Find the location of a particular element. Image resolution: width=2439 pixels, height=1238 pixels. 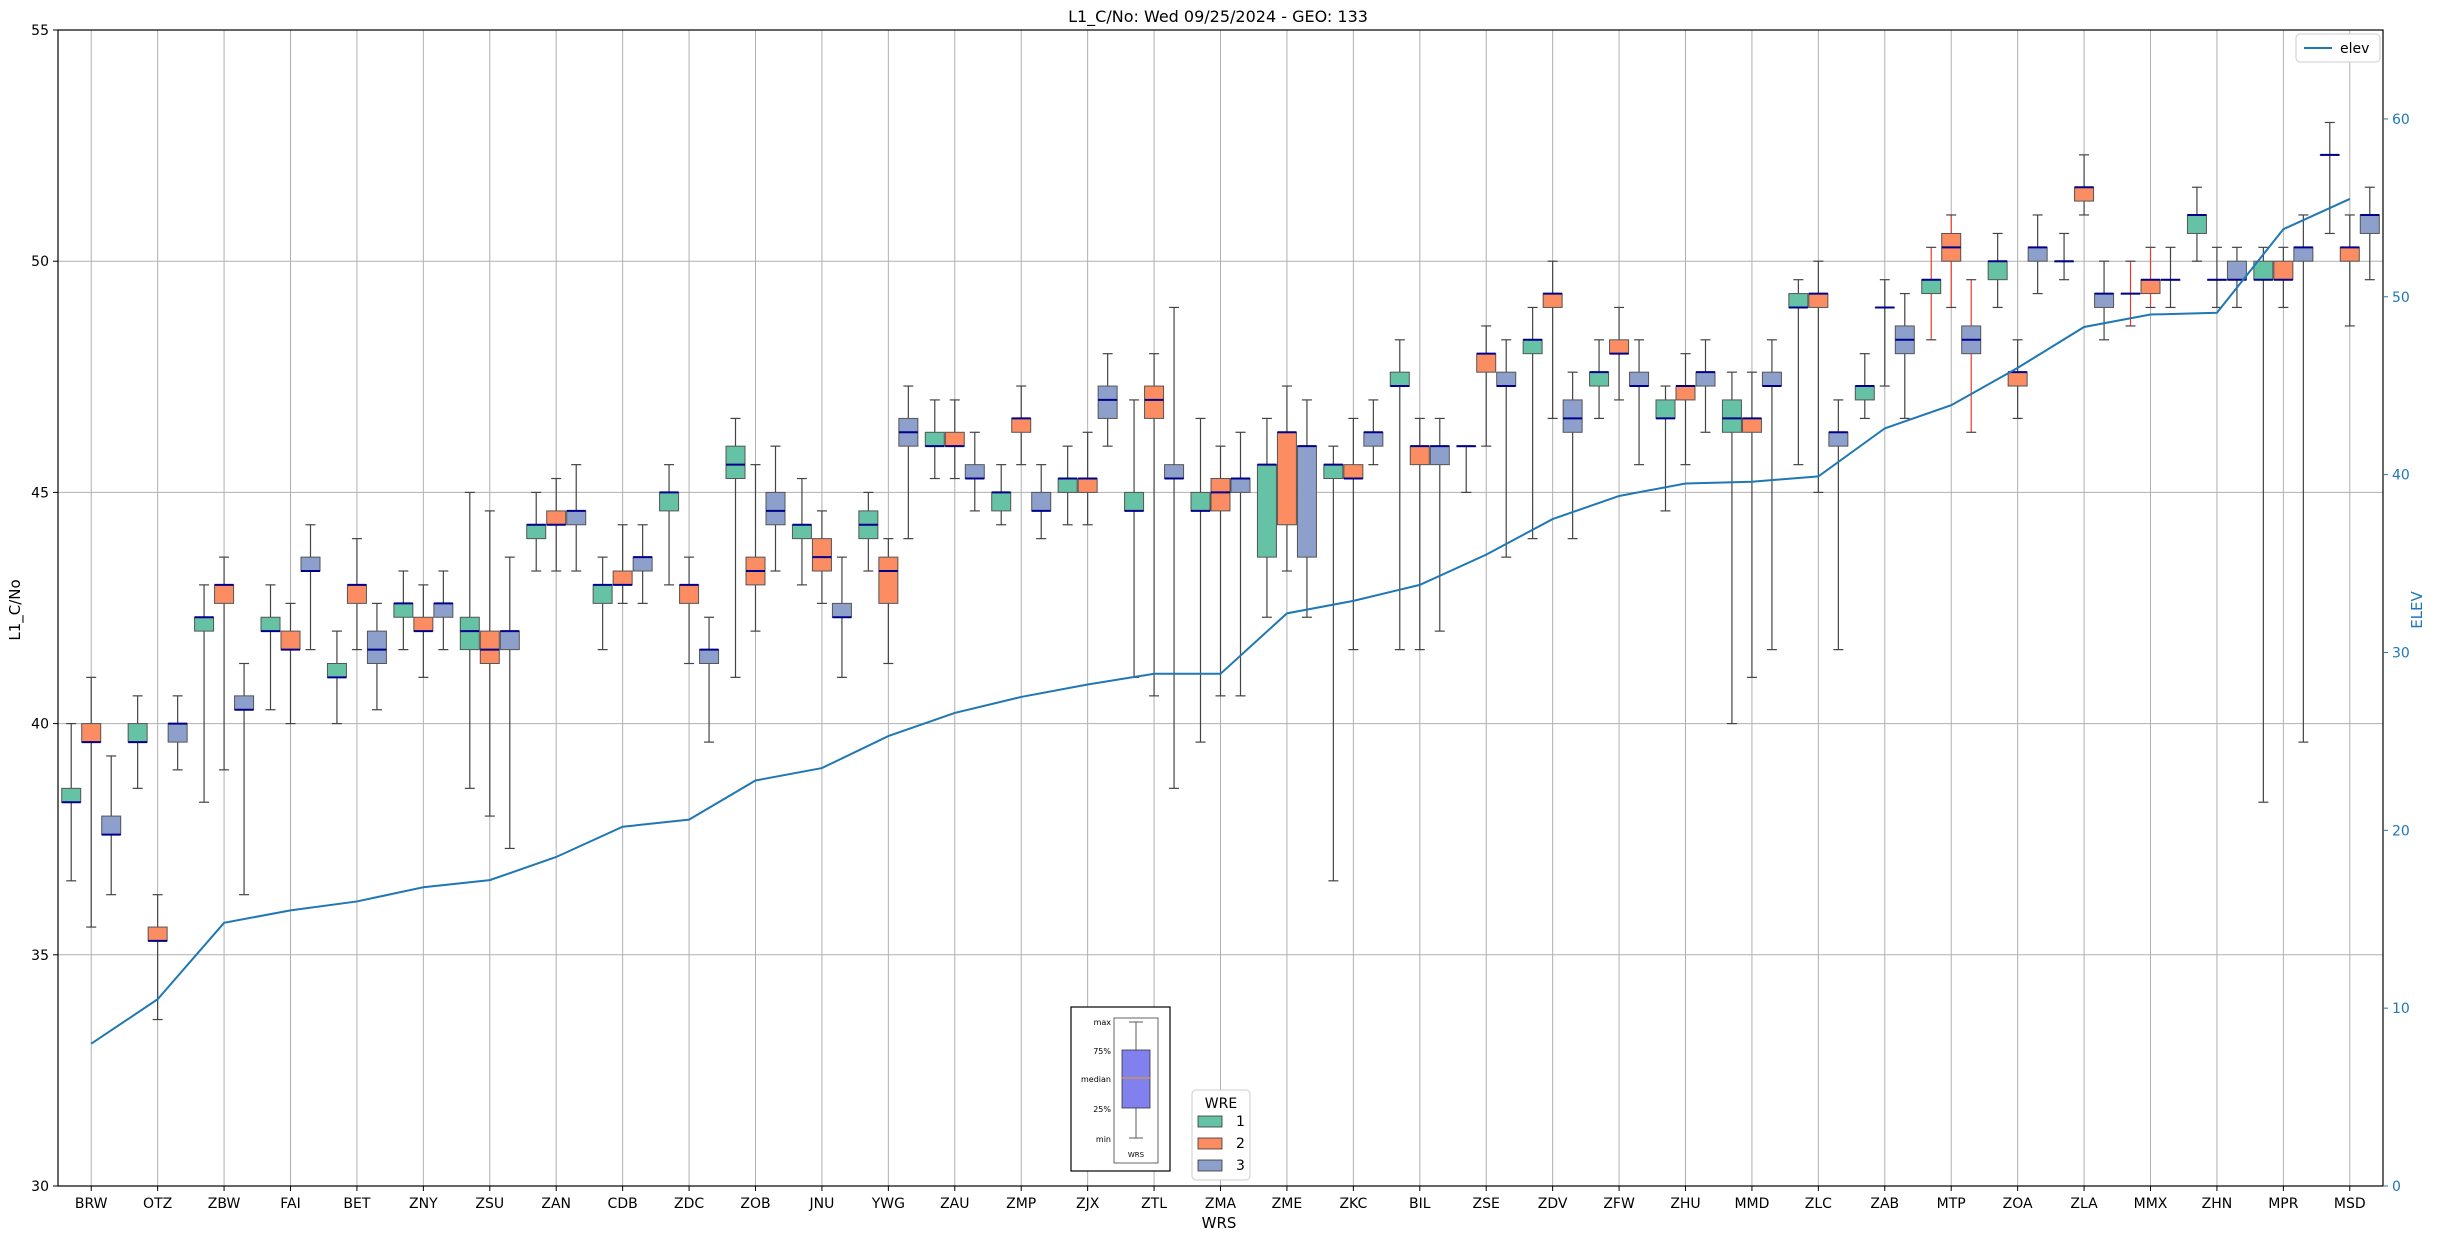

x-tick-label: MMX is located at coordinates (2151, 1204).